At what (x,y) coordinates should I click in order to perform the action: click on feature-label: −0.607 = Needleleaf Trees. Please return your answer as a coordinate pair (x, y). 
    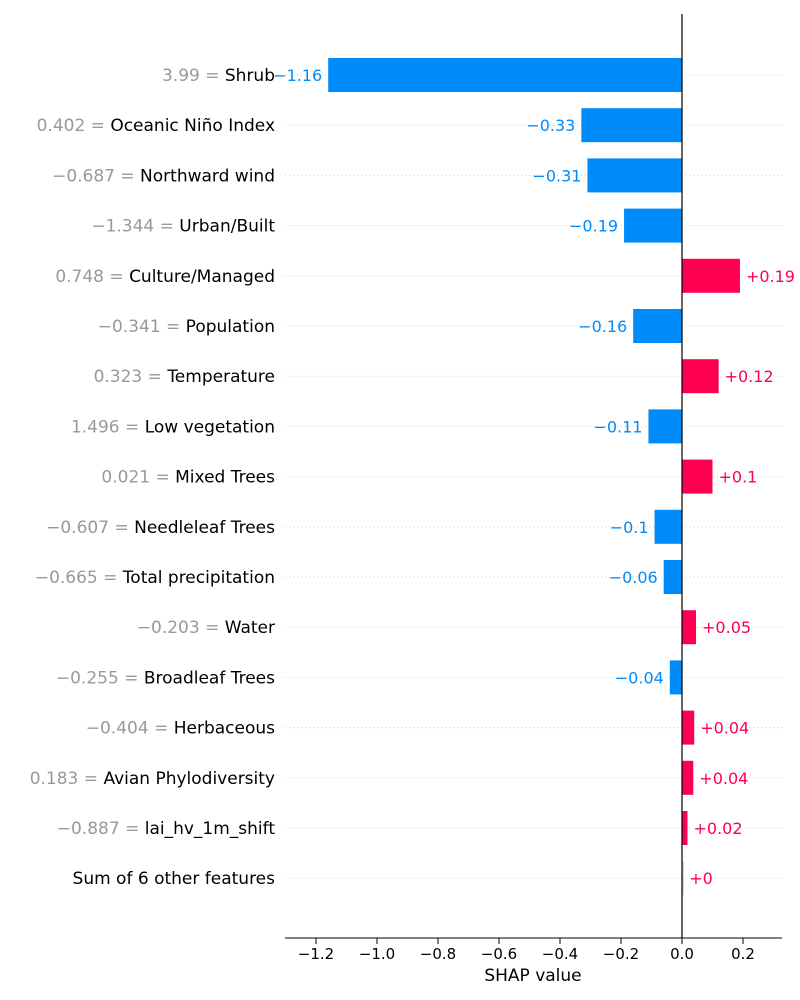
    Looking at the image, I should click on (160, 528).